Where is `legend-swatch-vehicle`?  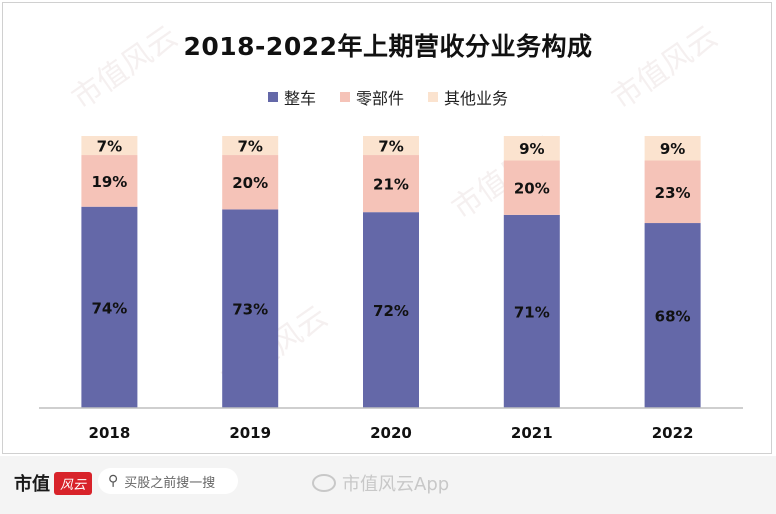
legend-swatch-vehicle is located at coordinates (272, 97).